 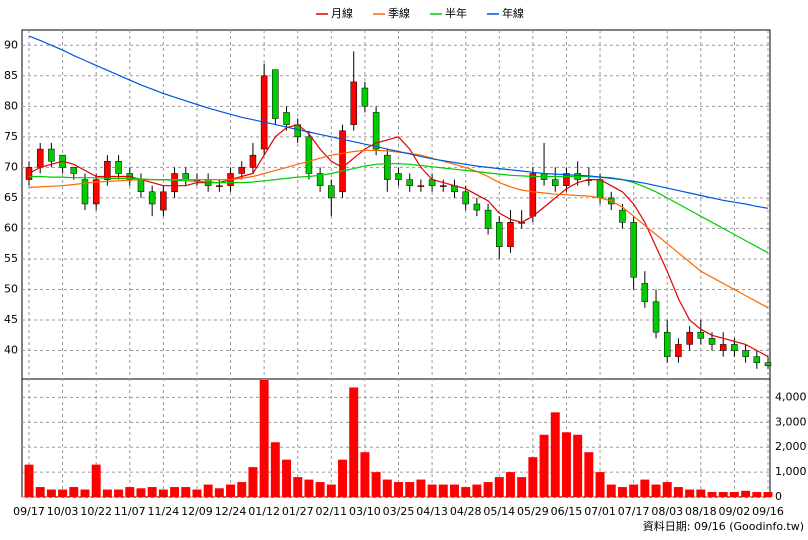 I want to click on y2-tick-label: 4,000, so click(x=791, y=396).